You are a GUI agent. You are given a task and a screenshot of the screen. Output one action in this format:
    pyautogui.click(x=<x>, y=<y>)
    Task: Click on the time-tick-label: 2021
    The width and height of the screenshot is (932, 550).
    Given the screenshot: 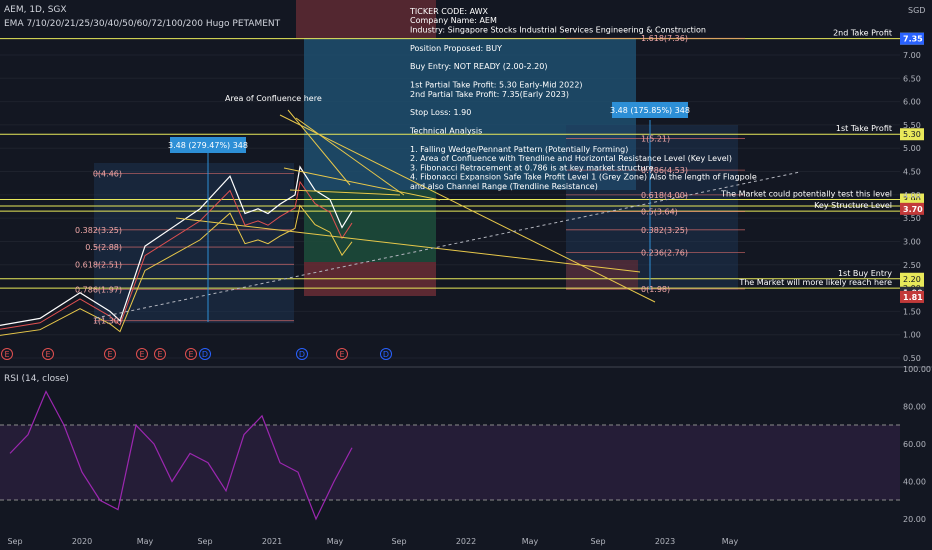 What is the action you would take?
    pyautogui.click(x=272, y=541)
    